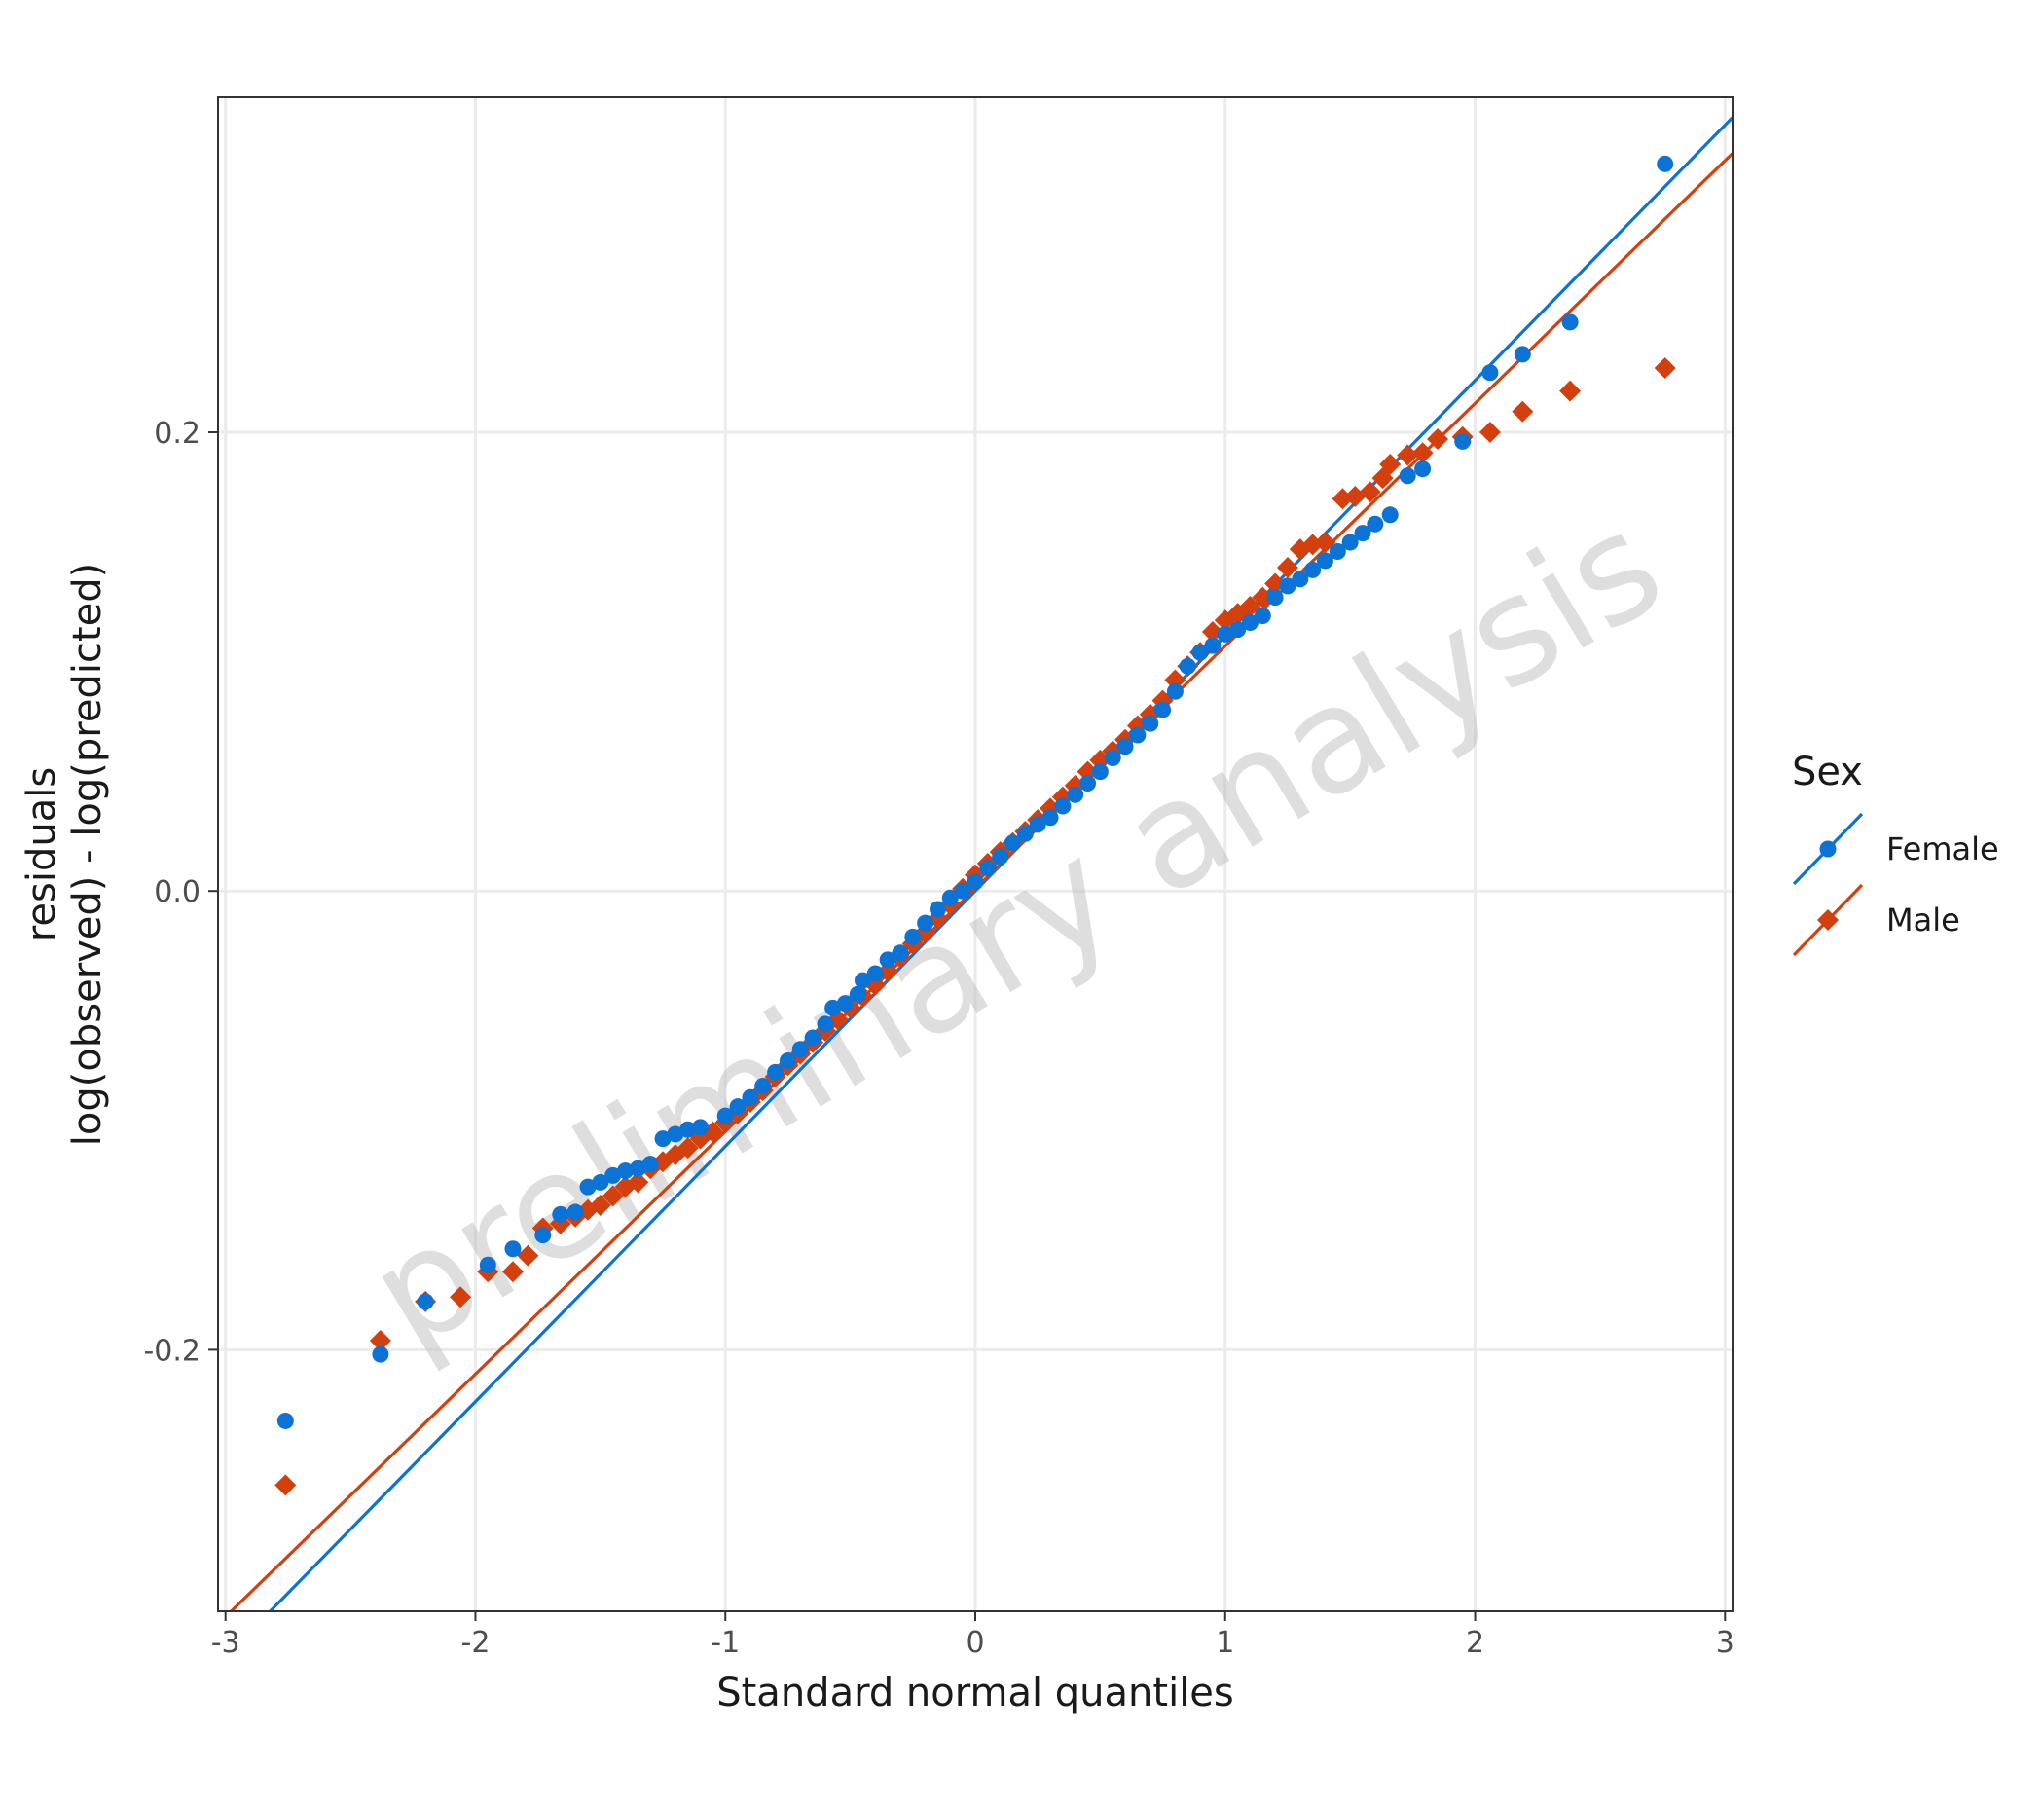 The image size is (2044, 1805). Describe the element at coordinates (476, 1643) in the screenshot. I see `x-tick-label: -2` at that location.